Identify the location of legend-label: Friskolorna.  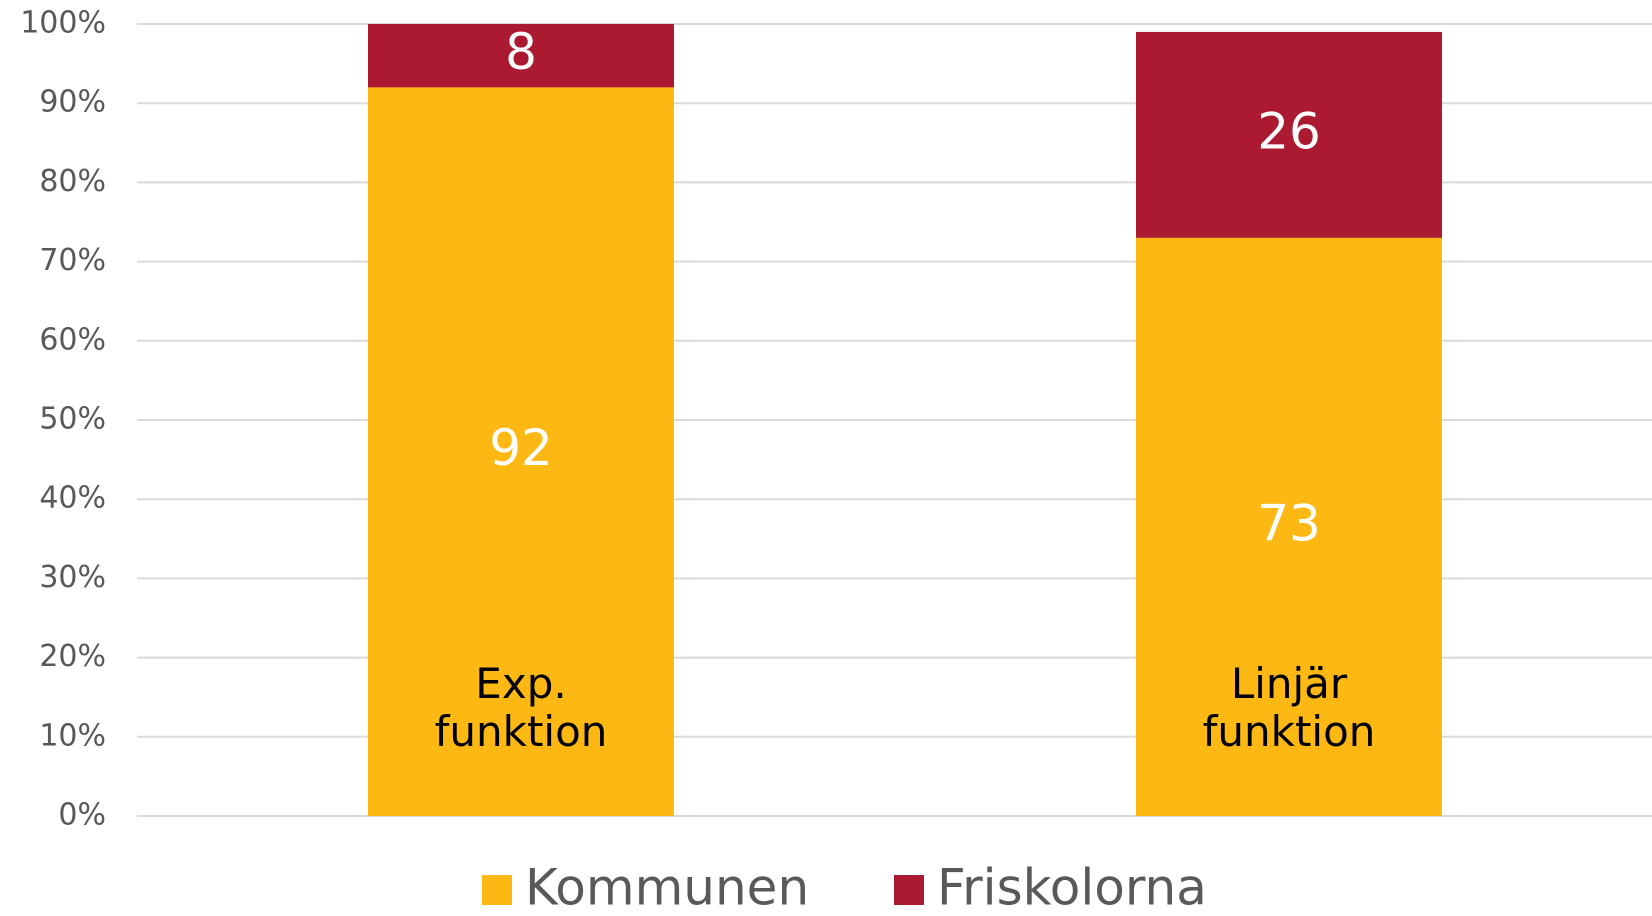
(1072, 887).